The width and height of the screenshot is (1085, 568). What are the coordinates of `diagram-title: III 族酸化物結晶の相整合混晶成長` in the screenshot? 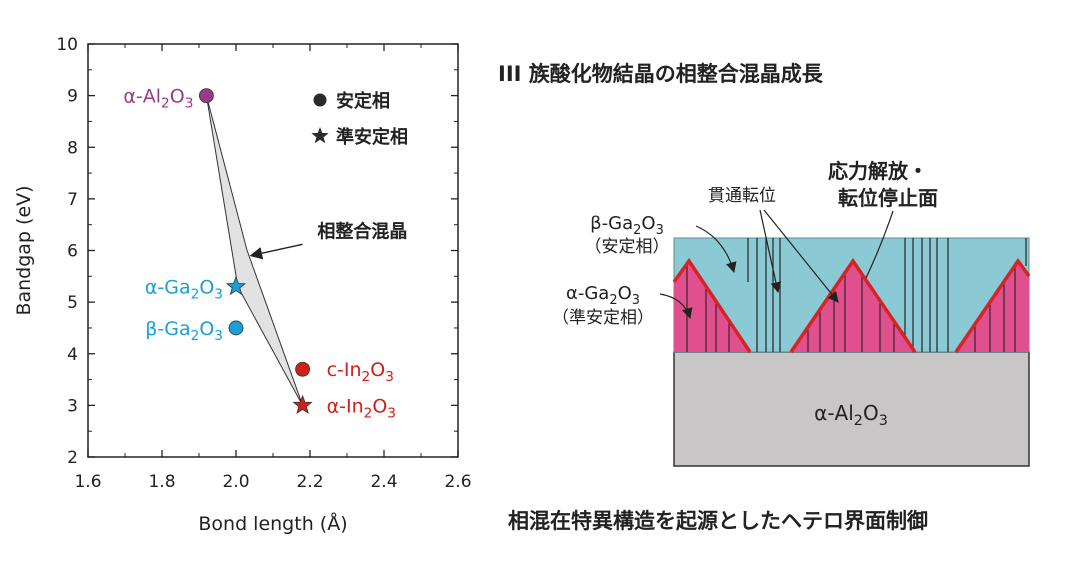 It's located at (660, 74).